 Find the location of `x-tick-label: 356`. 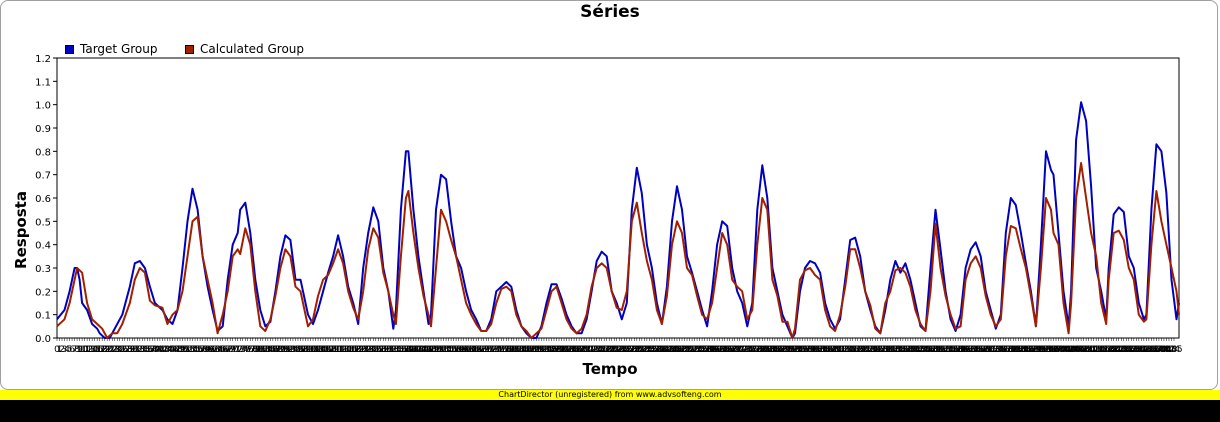

x-tick-label: 356 is located at coordinates (950, 350).